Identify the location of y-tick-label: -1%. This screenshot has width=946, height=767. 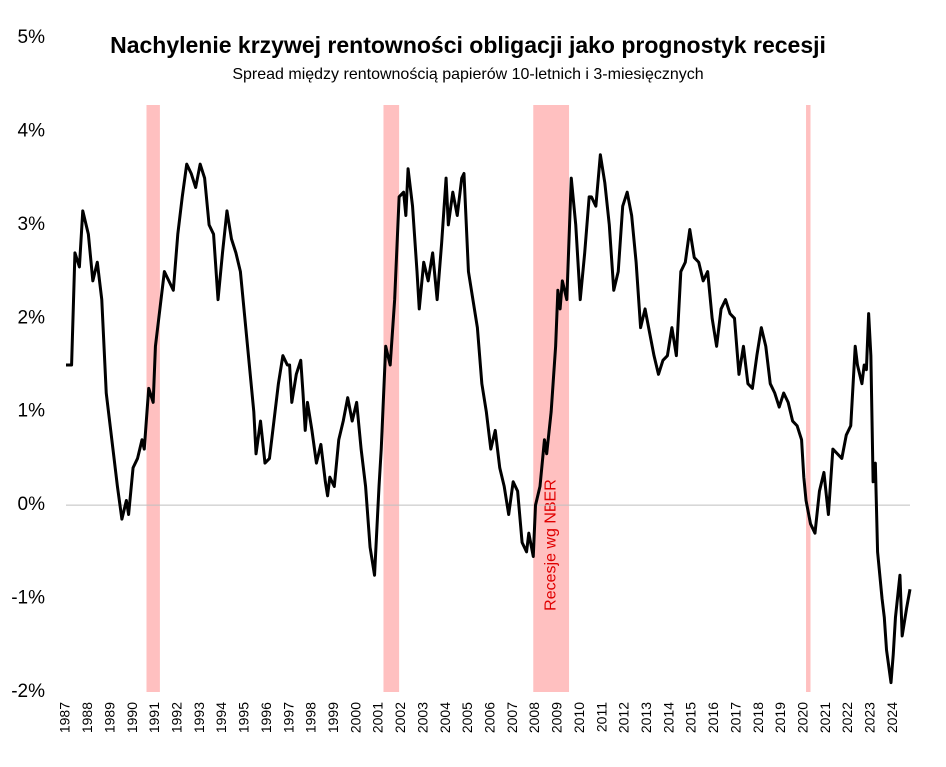
(28, 598).